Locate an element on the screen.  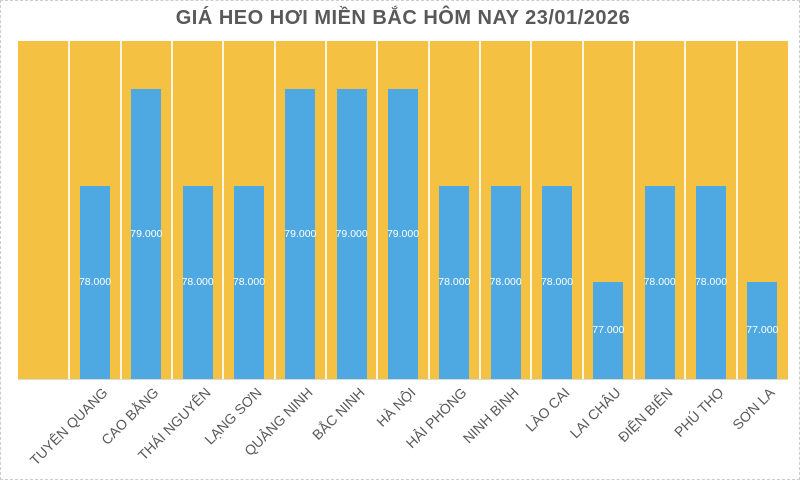
x-axis-label: LẠNG SƠN is located at coordinates (233, 416).